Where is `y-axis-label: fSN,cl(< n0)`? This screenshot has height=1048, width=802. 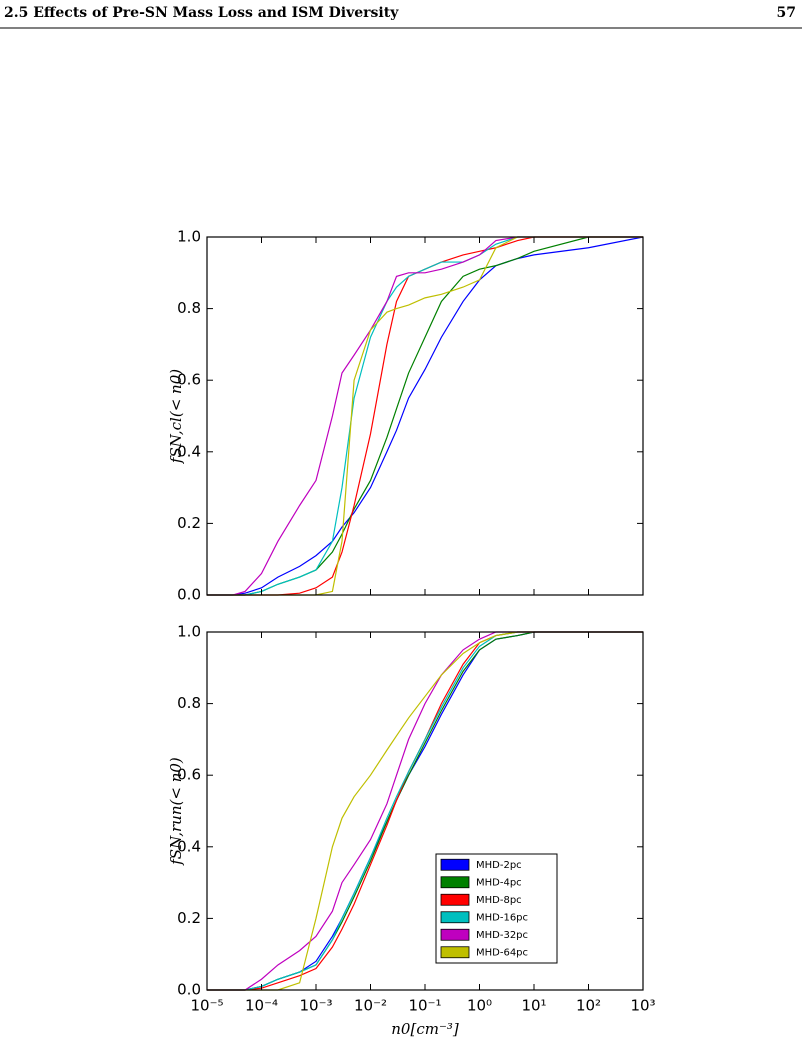 y-axis-label: fSN,cl(< n0) is located at coordinates (176, 416).